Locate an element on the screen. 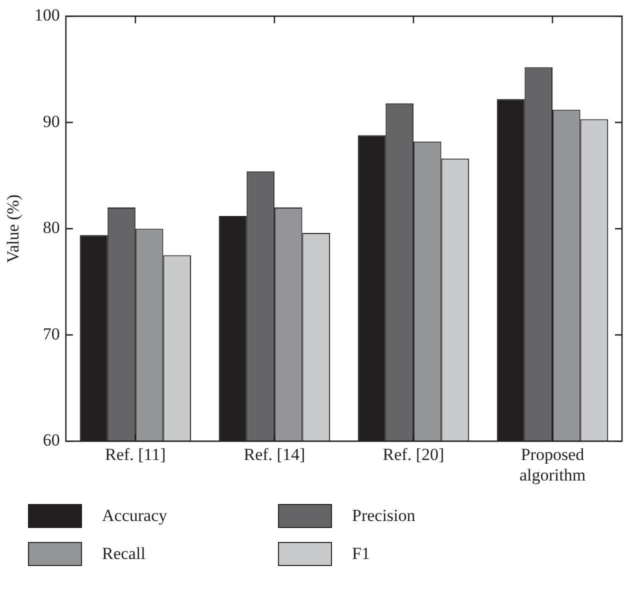 This screenshot has height=610, width=626. x-tick-label: Ref. [14] is located at coordinates (275, 454).